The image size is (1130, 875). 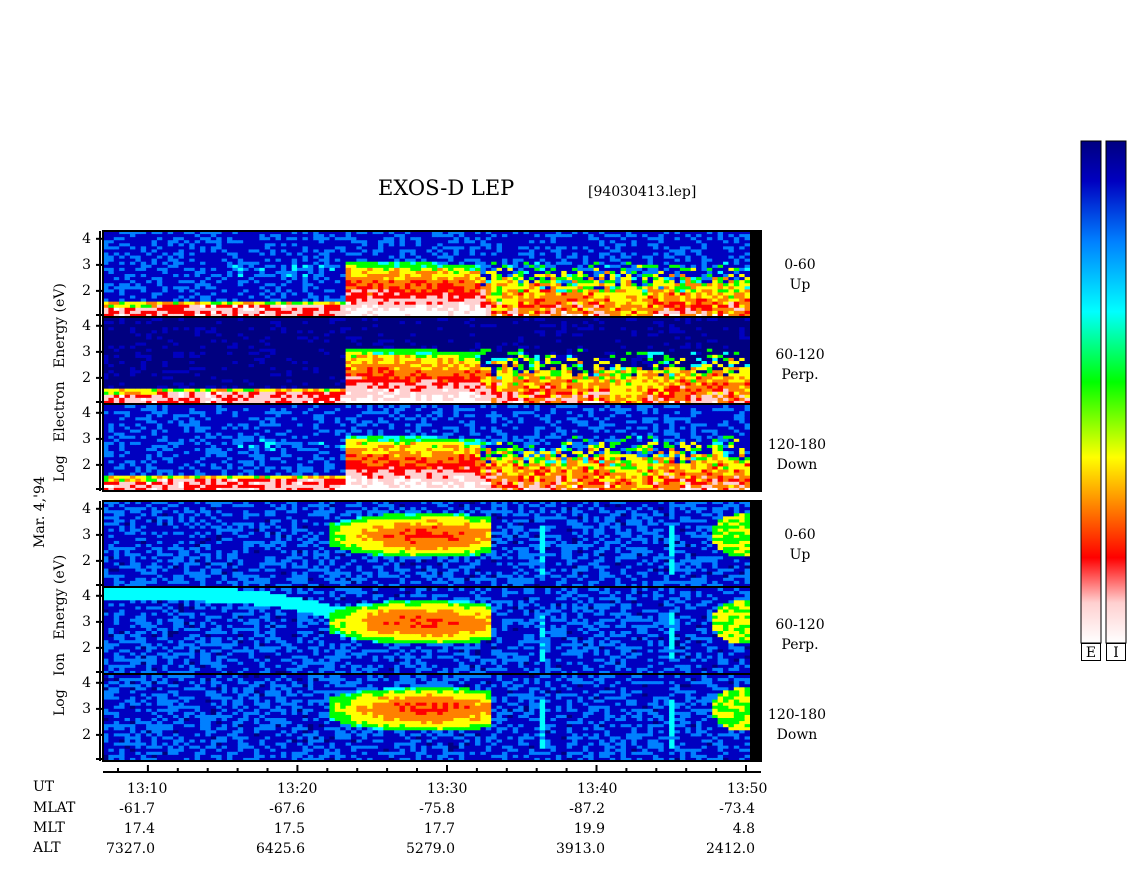 I want to click on footer-mlat-value: -73.4, so click(x=715, y=809).